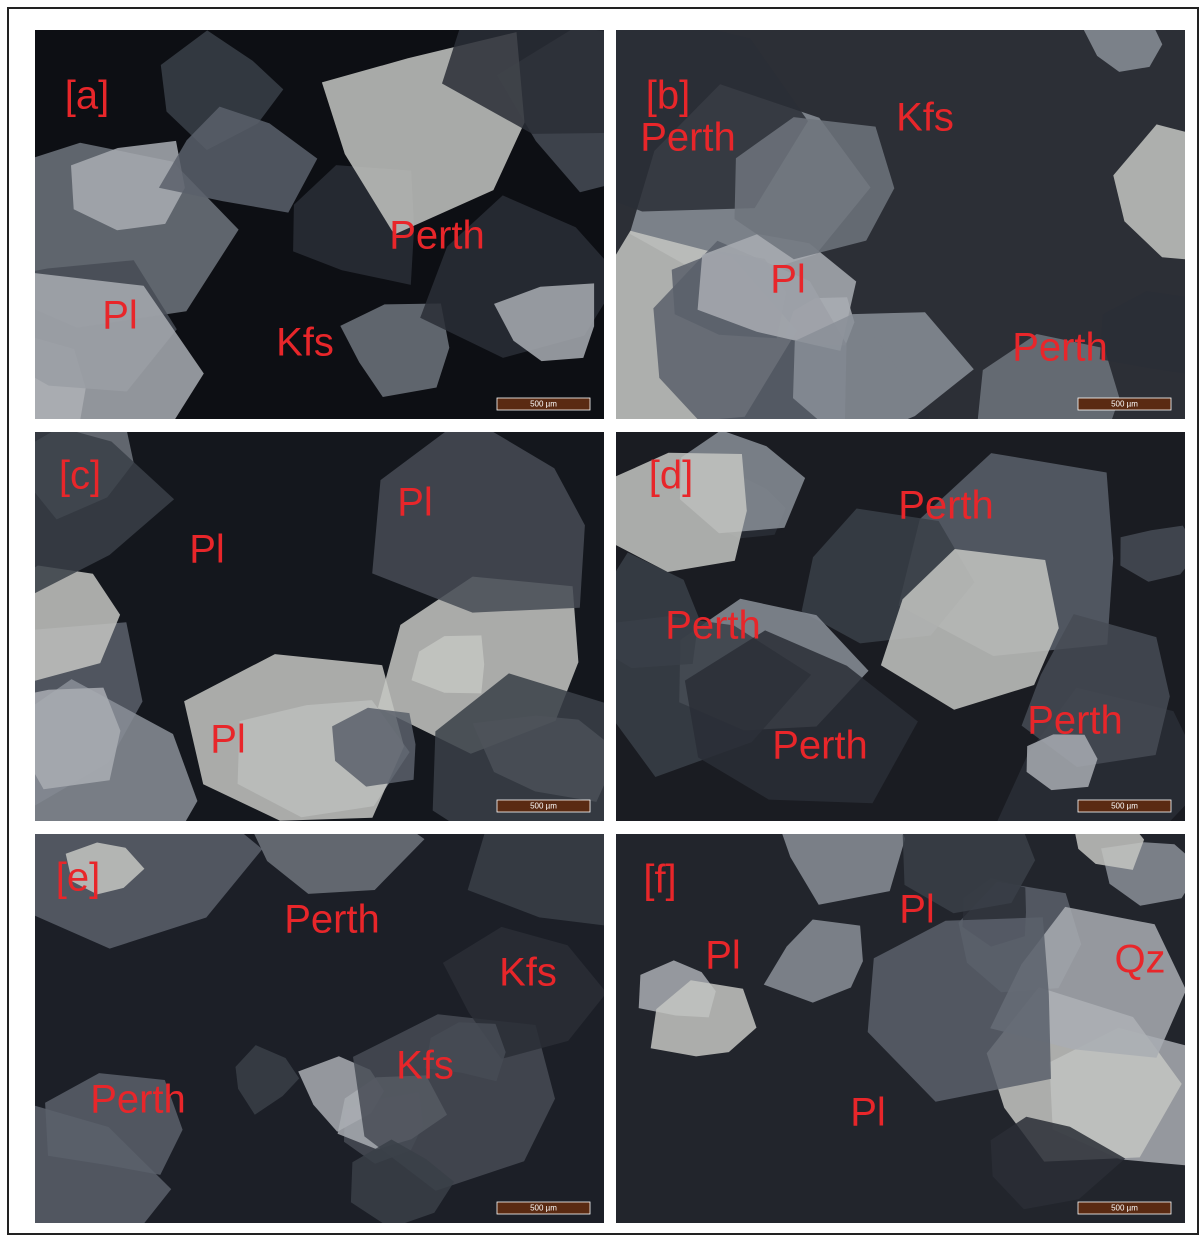  I want to click on panel: [d] Perth Perth Perth Perth 500 µm, so click(900, 626).